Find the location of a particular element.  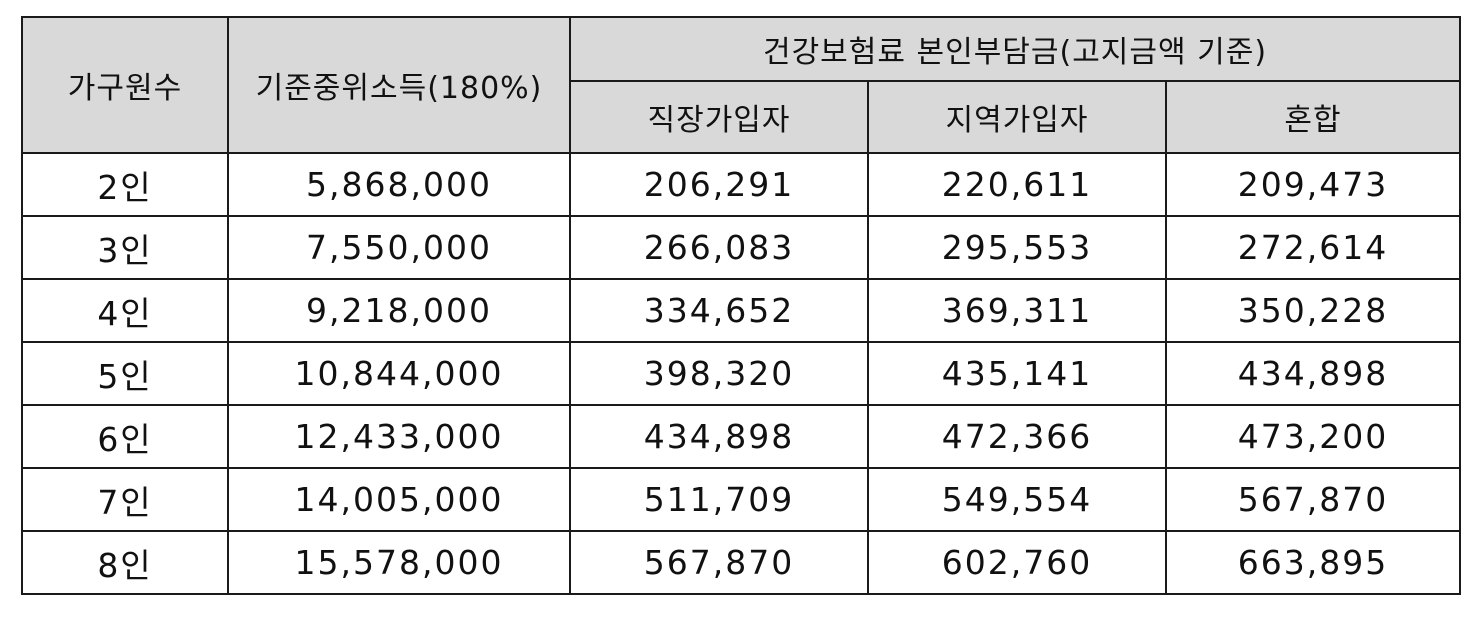

cell-mixed: 434,898 is located at coordinates (1313, 373).